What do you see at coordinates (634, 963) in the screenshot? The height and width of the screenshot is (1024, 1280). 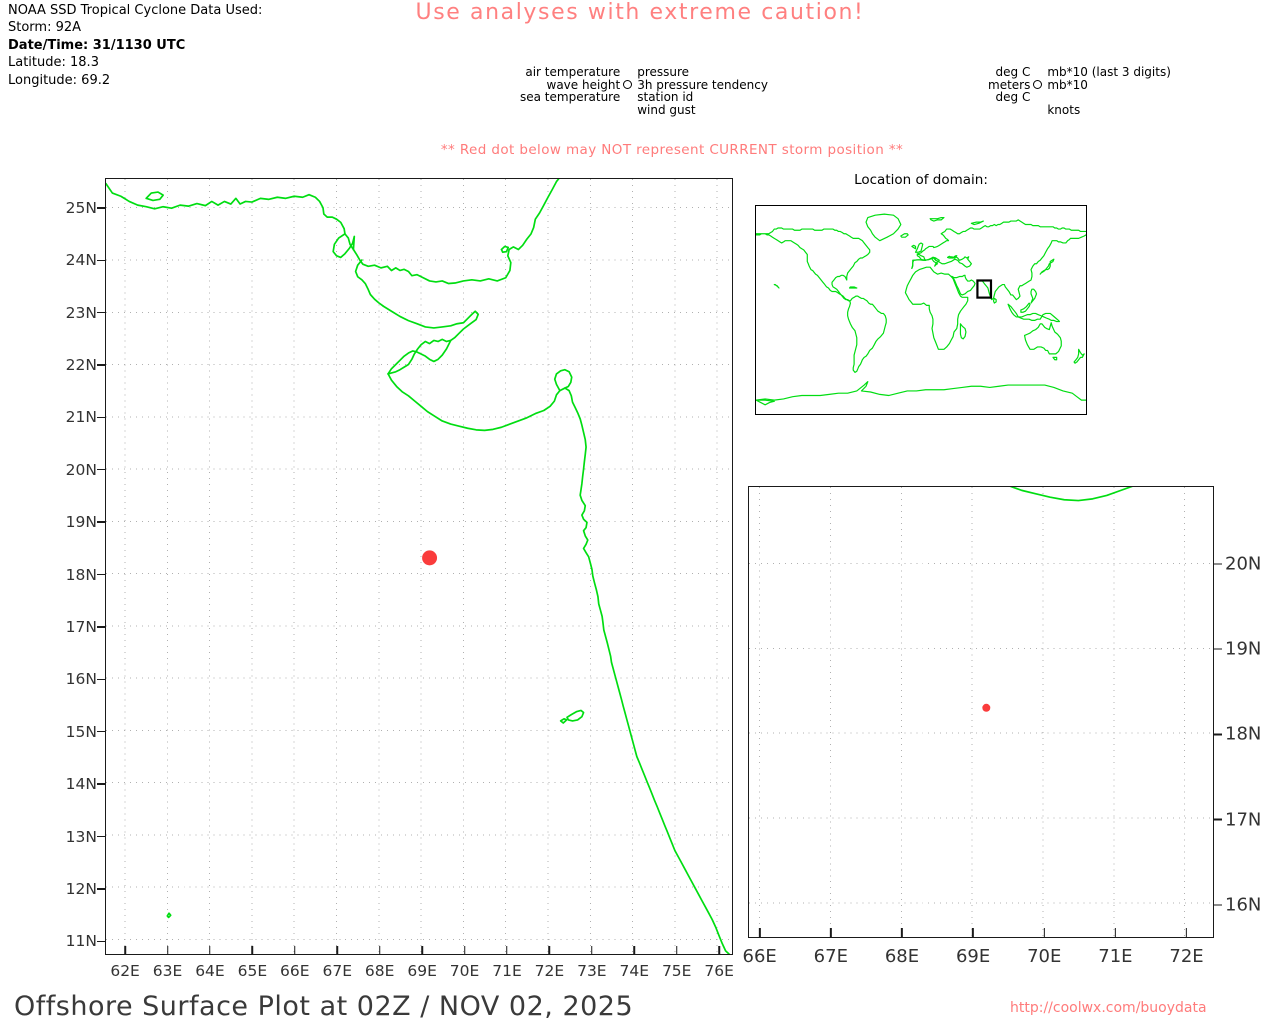 I see `main-map-xtick-74E: 74E` at bounding box center [634, 963].